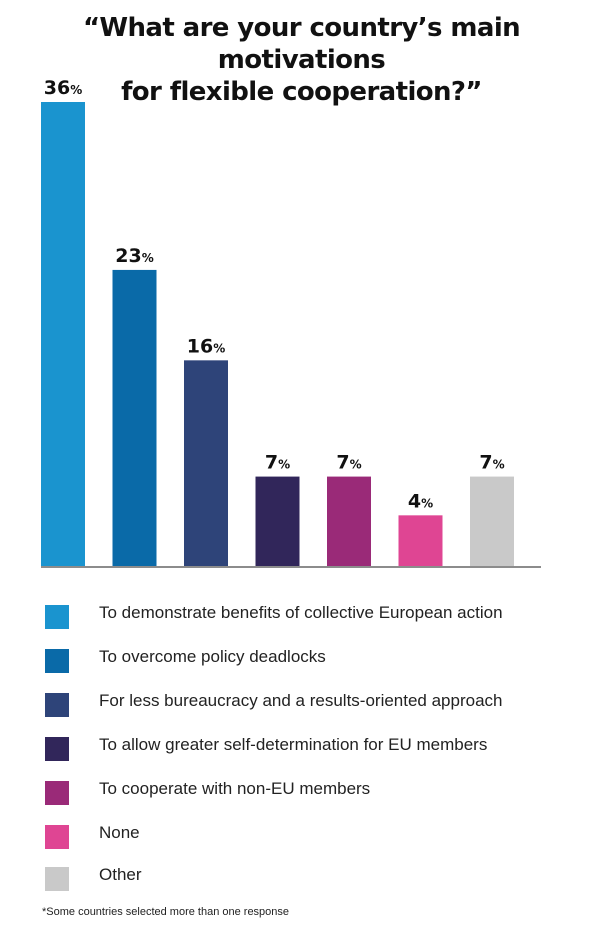 This screenshot has width=603, height=930. I want to click on legend-item-2: To overcome policy deadlocks, so click(315, 666).